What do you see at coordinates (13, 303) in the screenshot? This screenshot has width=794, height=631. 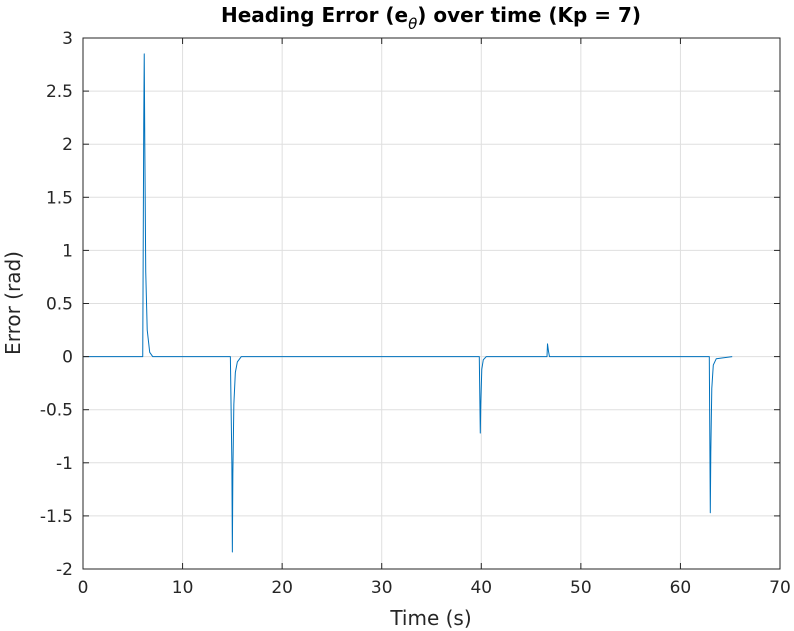 I see `y-axis-label: Error (rad)` at bounding box center [13, 303].